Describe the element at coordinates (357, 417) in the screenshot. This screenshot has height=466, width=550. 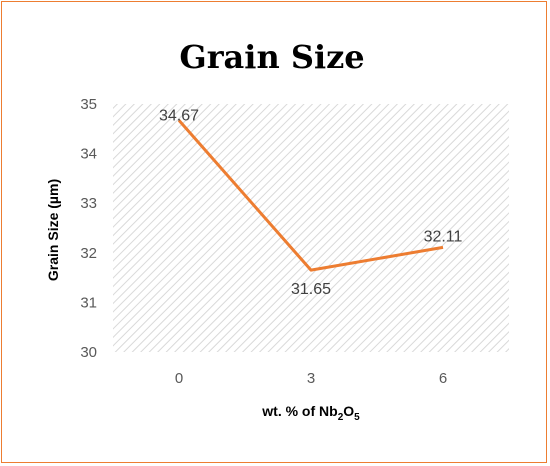
I see `x-axis-label-sub-2: 5` at that location.